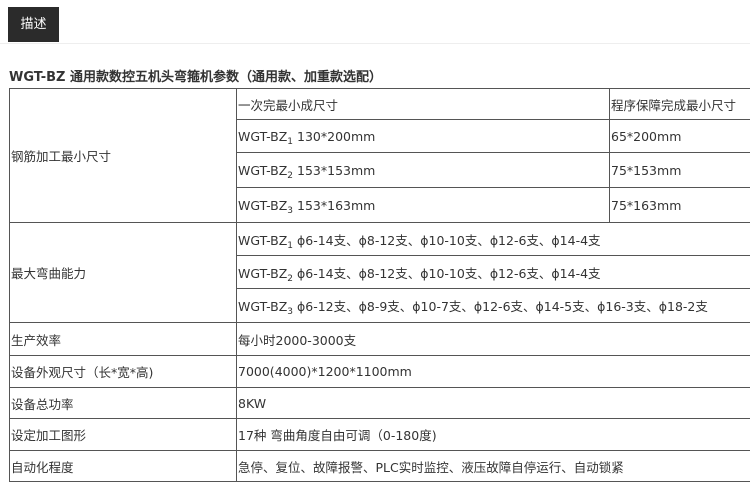  I want to click on cell: 75*153mm, so click(679, 170).